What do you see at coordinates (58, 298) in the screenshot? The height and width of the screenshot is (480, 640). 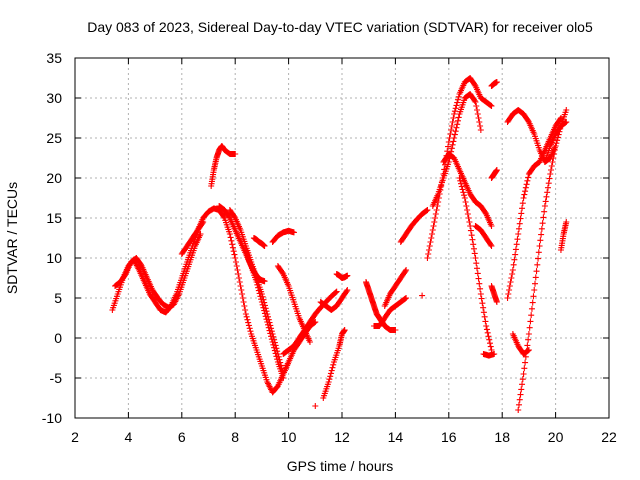 I see `y-tick-label: 5` at bounding box center [58, 298].